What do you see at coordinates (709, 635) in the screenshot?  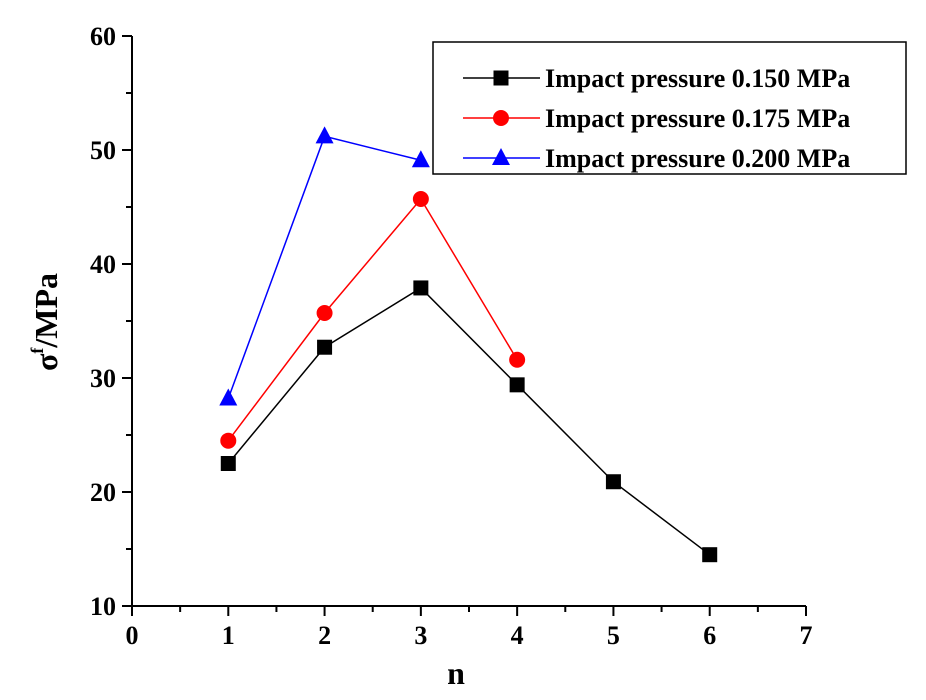 I see `x-tick-label: 6` at bounding box center [709, 635].